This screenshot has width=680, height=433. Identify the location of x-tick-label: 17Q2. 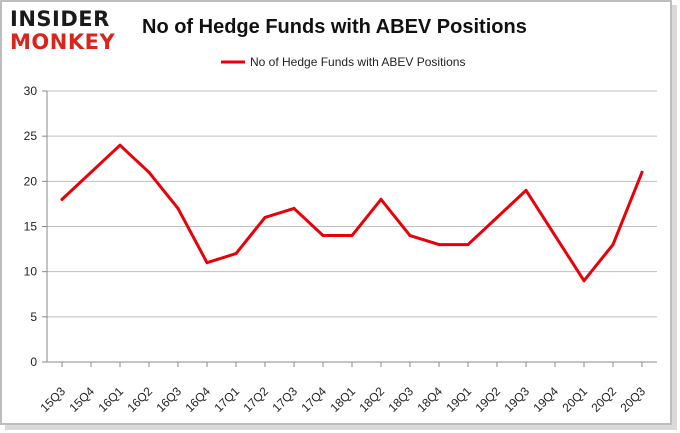
(255, 399).